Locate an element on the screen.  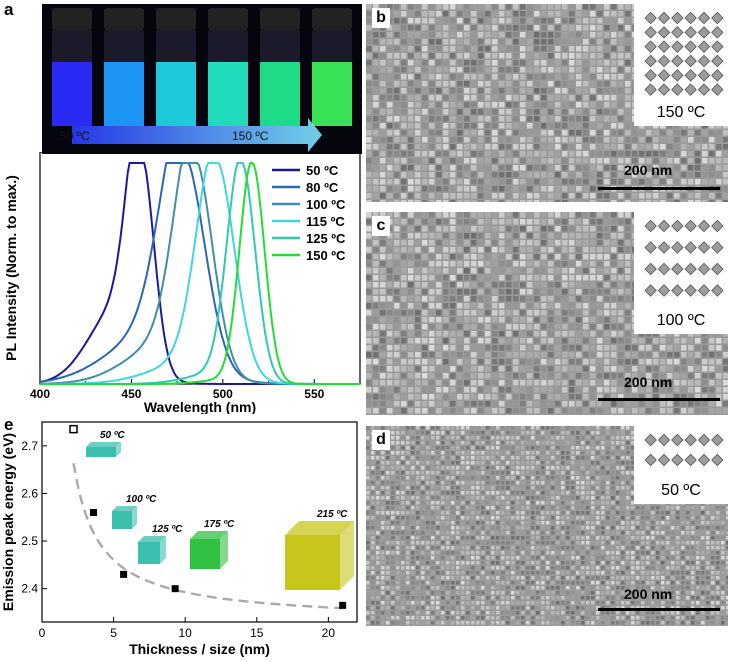
spectrum-line is located at coordinates (200, 273).